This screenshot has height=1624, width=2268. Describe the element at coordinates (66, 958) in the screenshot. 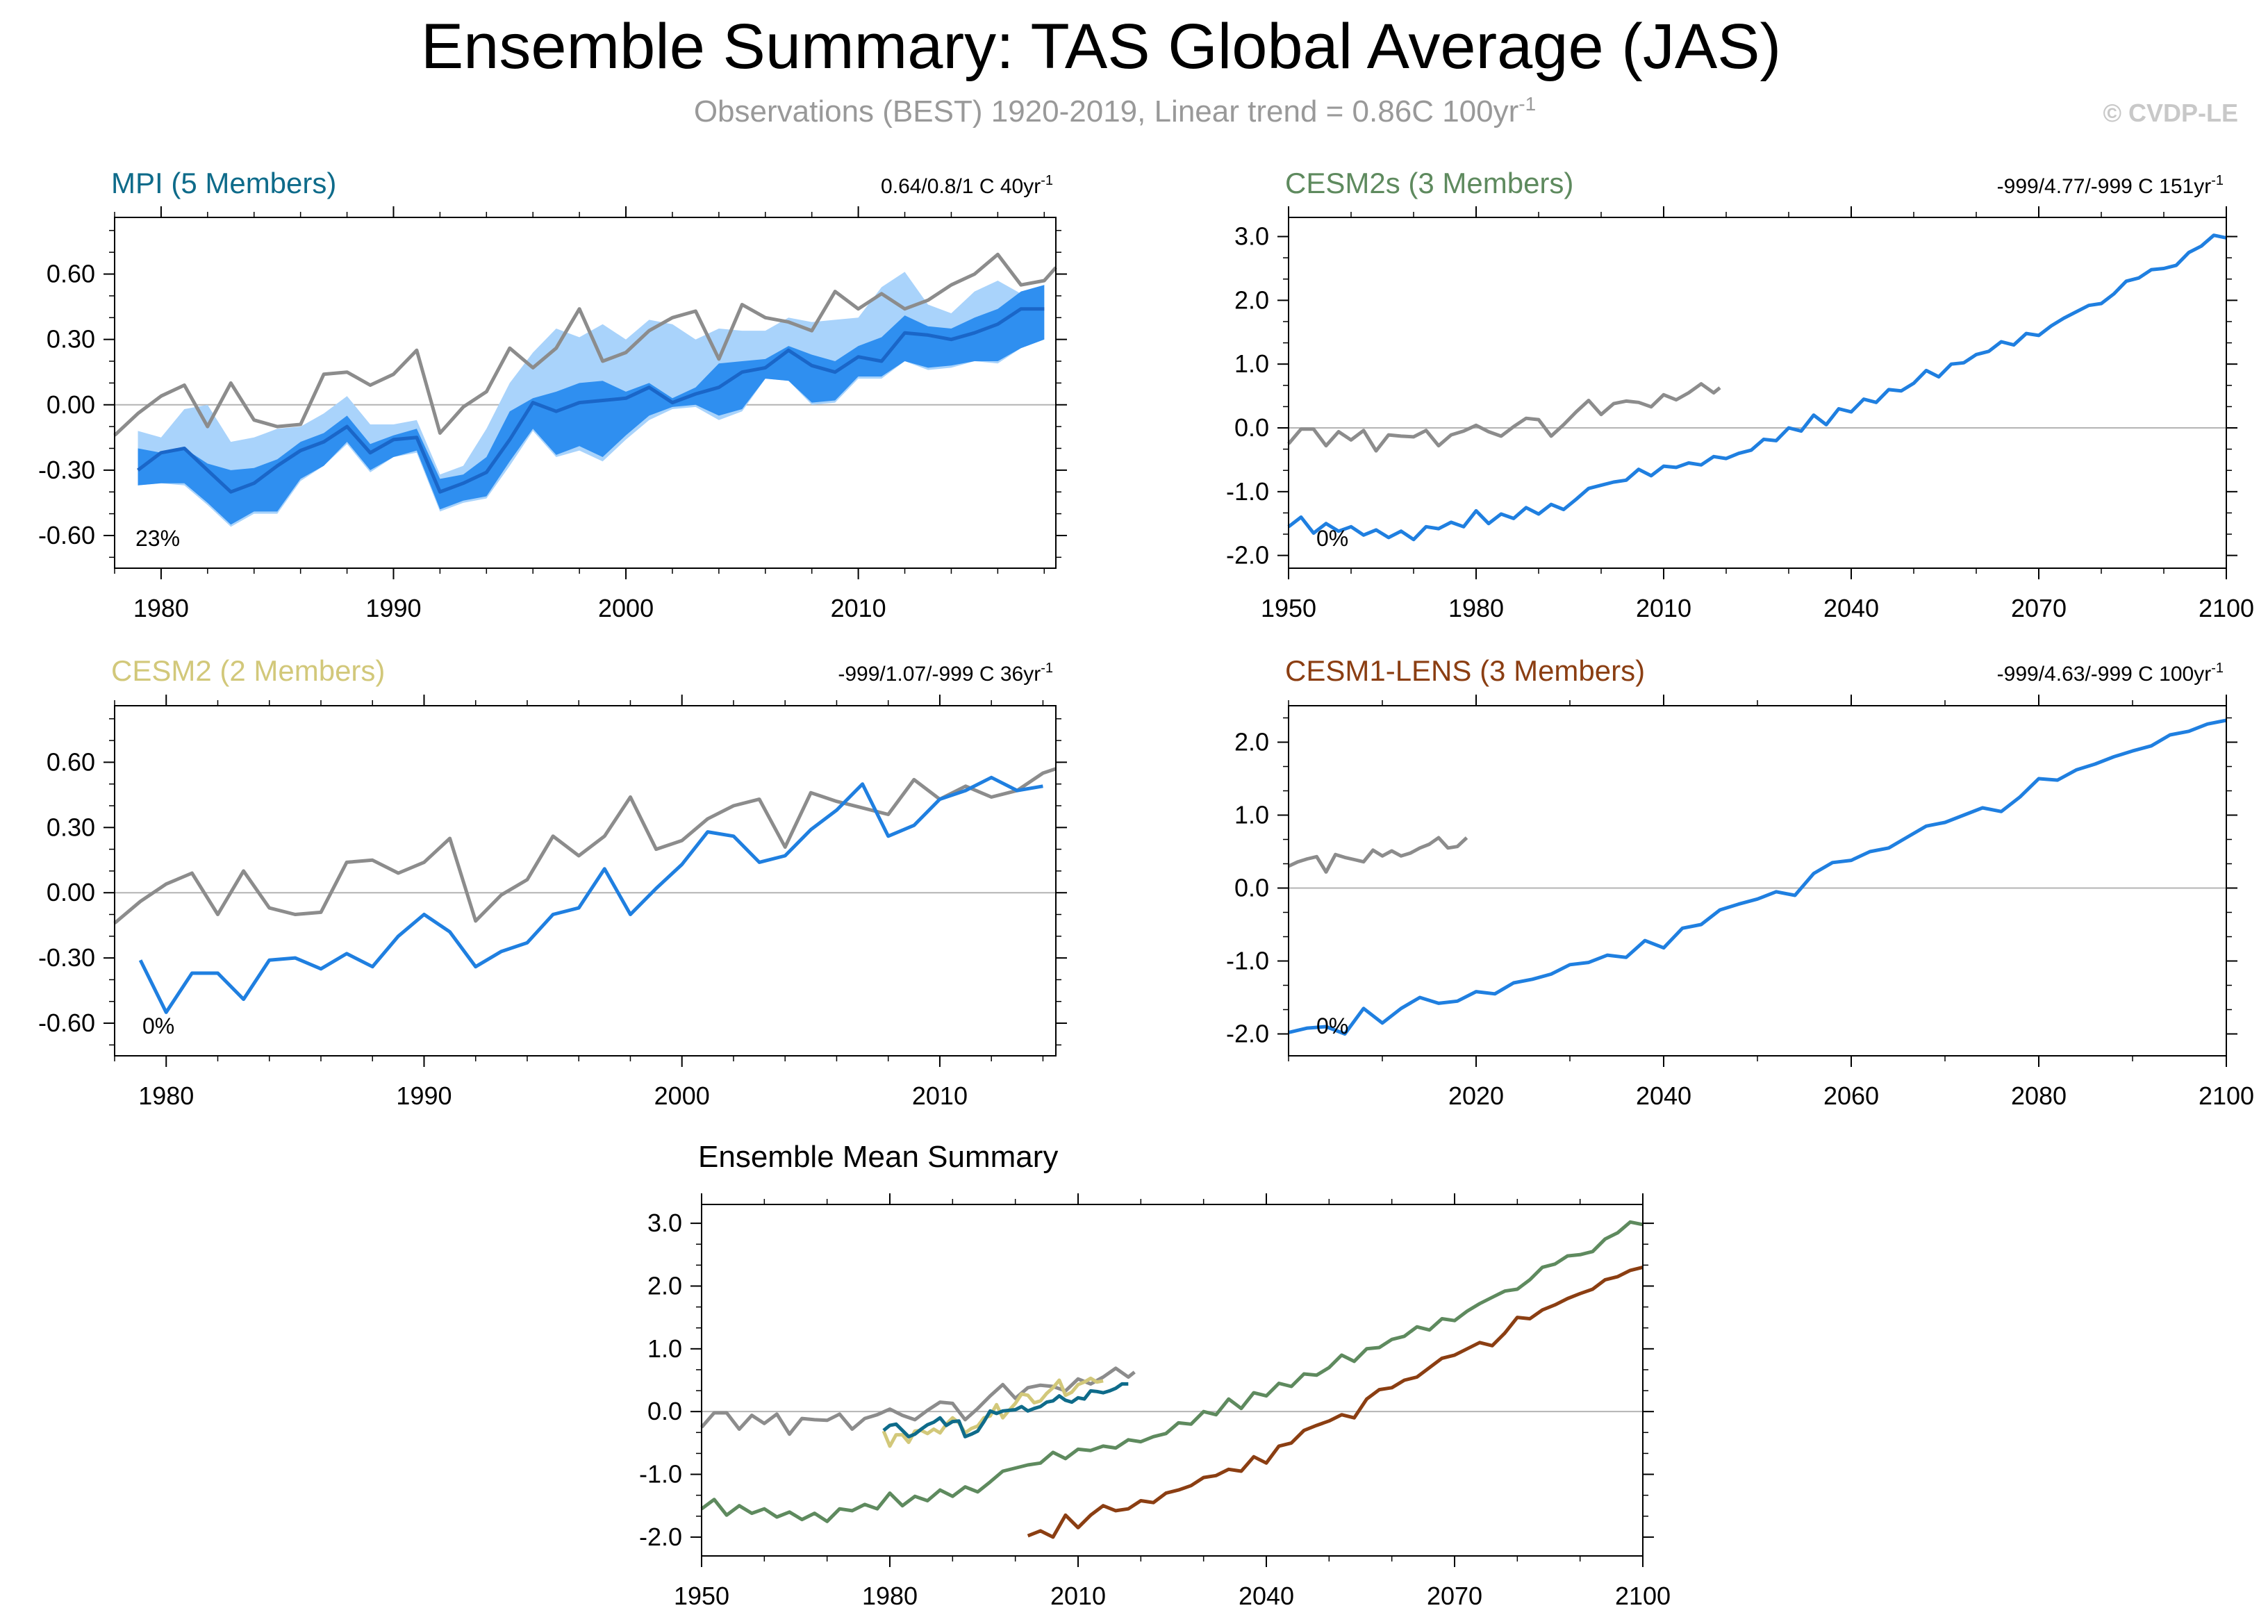

I see `cesm2-ytick-label: -0.30` at that location.